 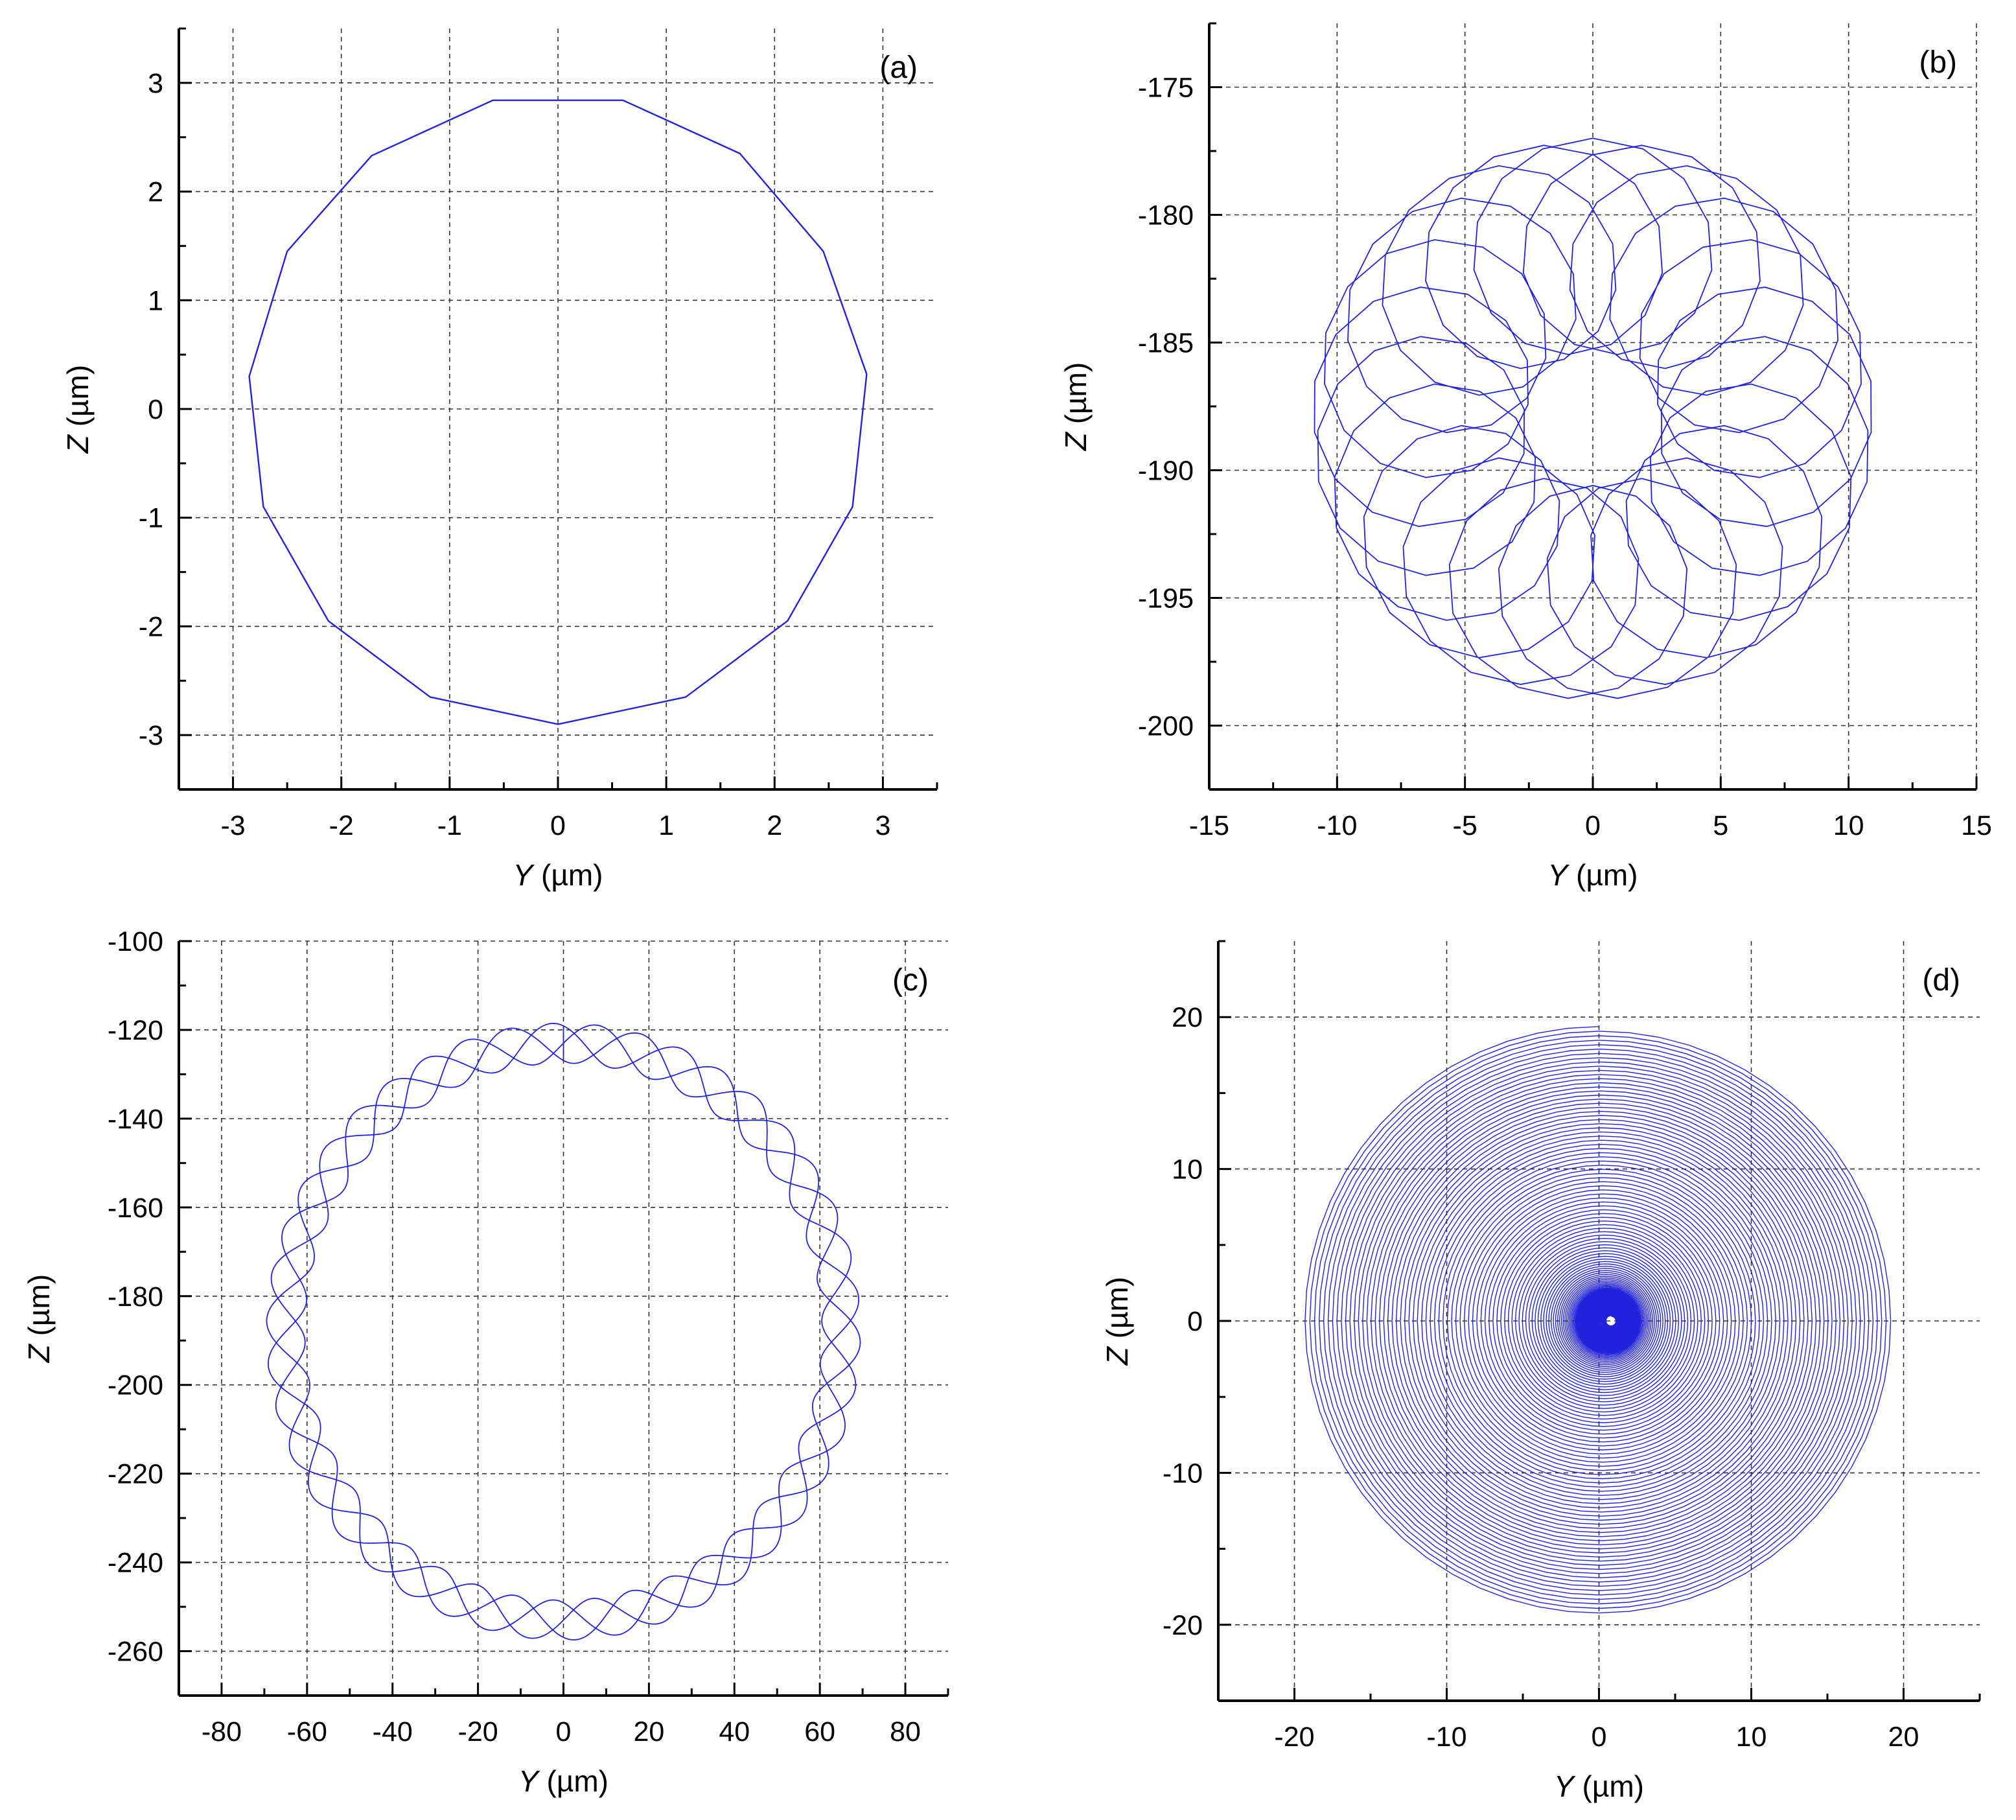 What do you see at coordinates (449, 825) in the screenshot?
I see `x-tick-label: -1` at bounding box center [449, 825].